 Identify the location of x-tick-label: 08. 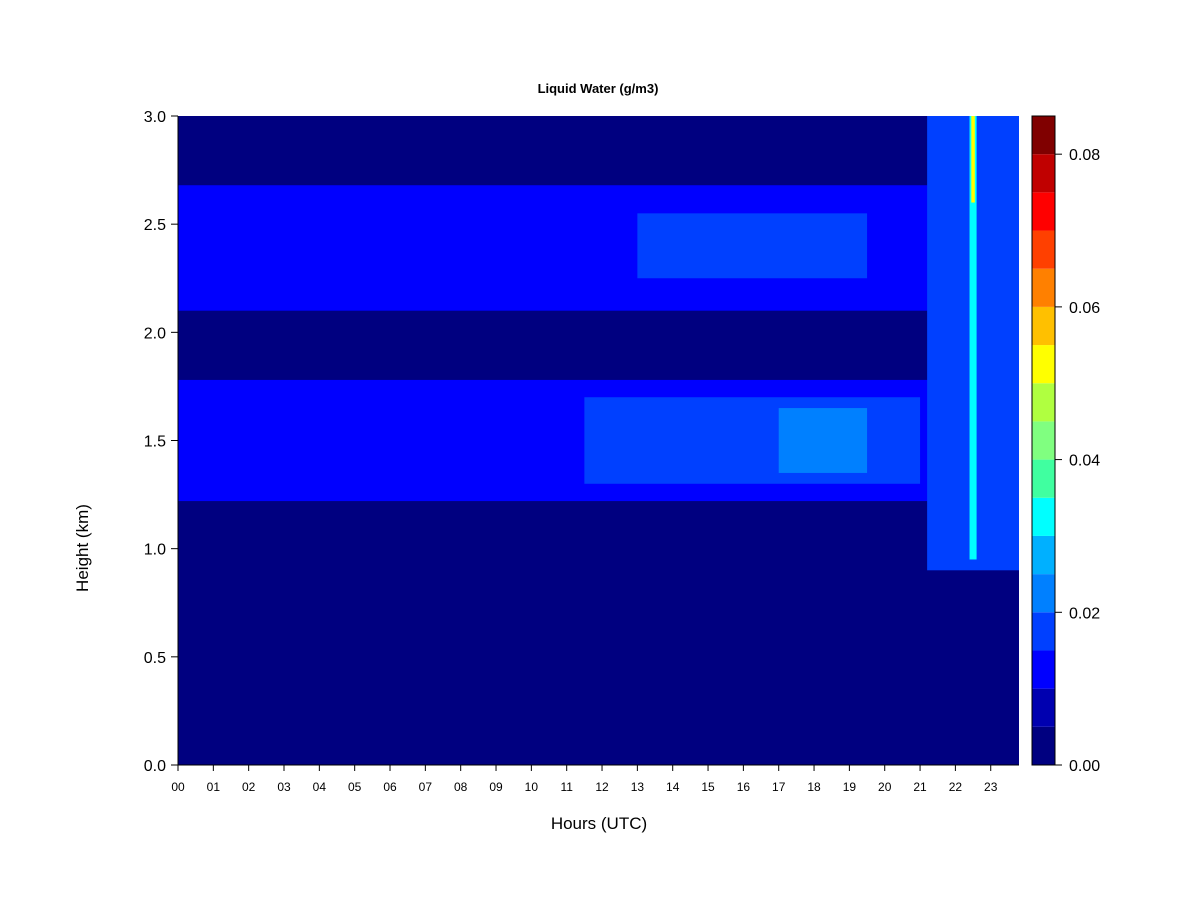
(461, 787).